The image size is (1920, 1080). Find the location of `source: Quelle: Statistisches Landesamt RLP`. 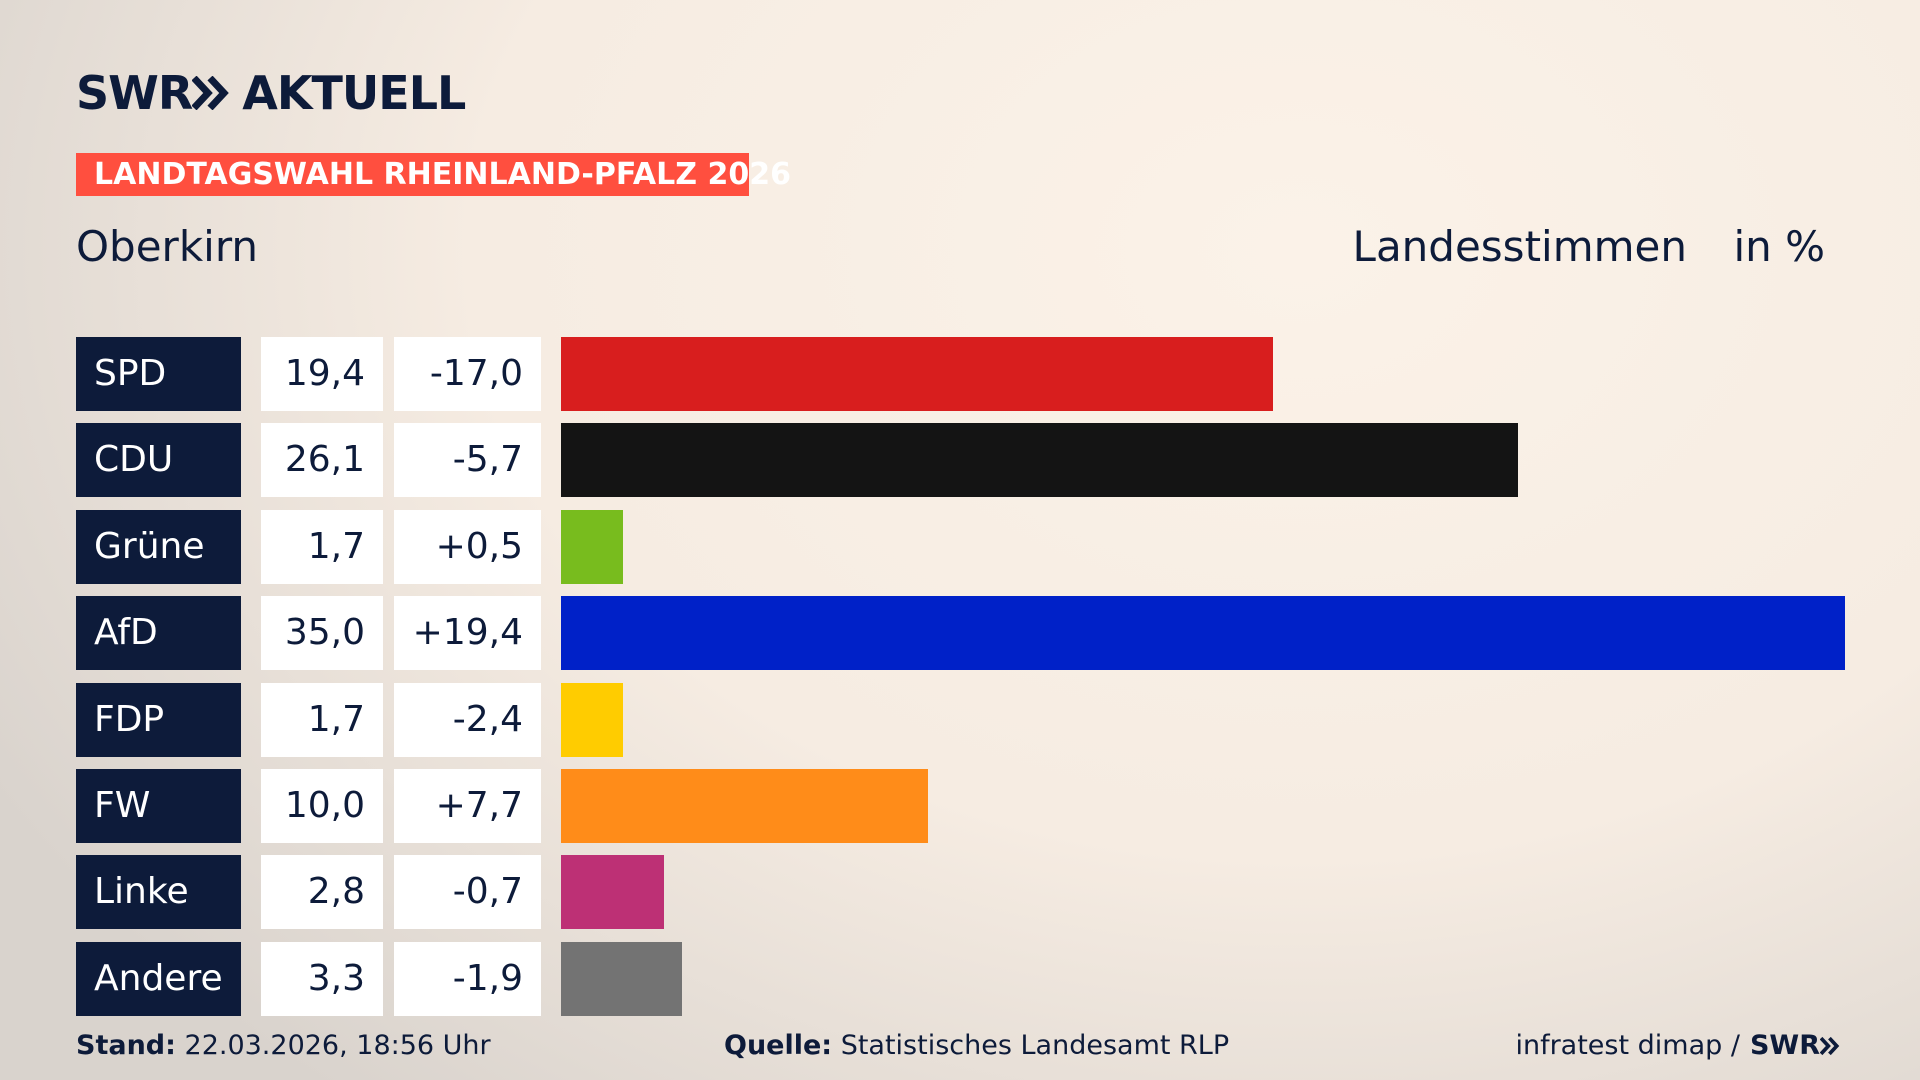

source: Quelle: Statistisches Landesamt RLP is located at coordinates (976, 1045).